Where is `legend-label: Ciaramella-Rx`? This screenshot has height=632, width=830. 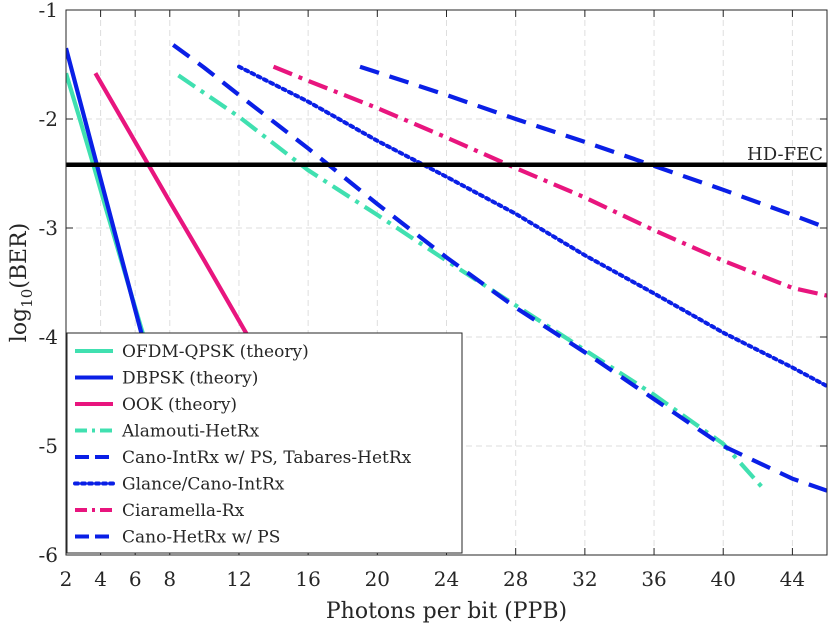 legend-label: Ciaramella-Rx is located at coordinates (183, 511).